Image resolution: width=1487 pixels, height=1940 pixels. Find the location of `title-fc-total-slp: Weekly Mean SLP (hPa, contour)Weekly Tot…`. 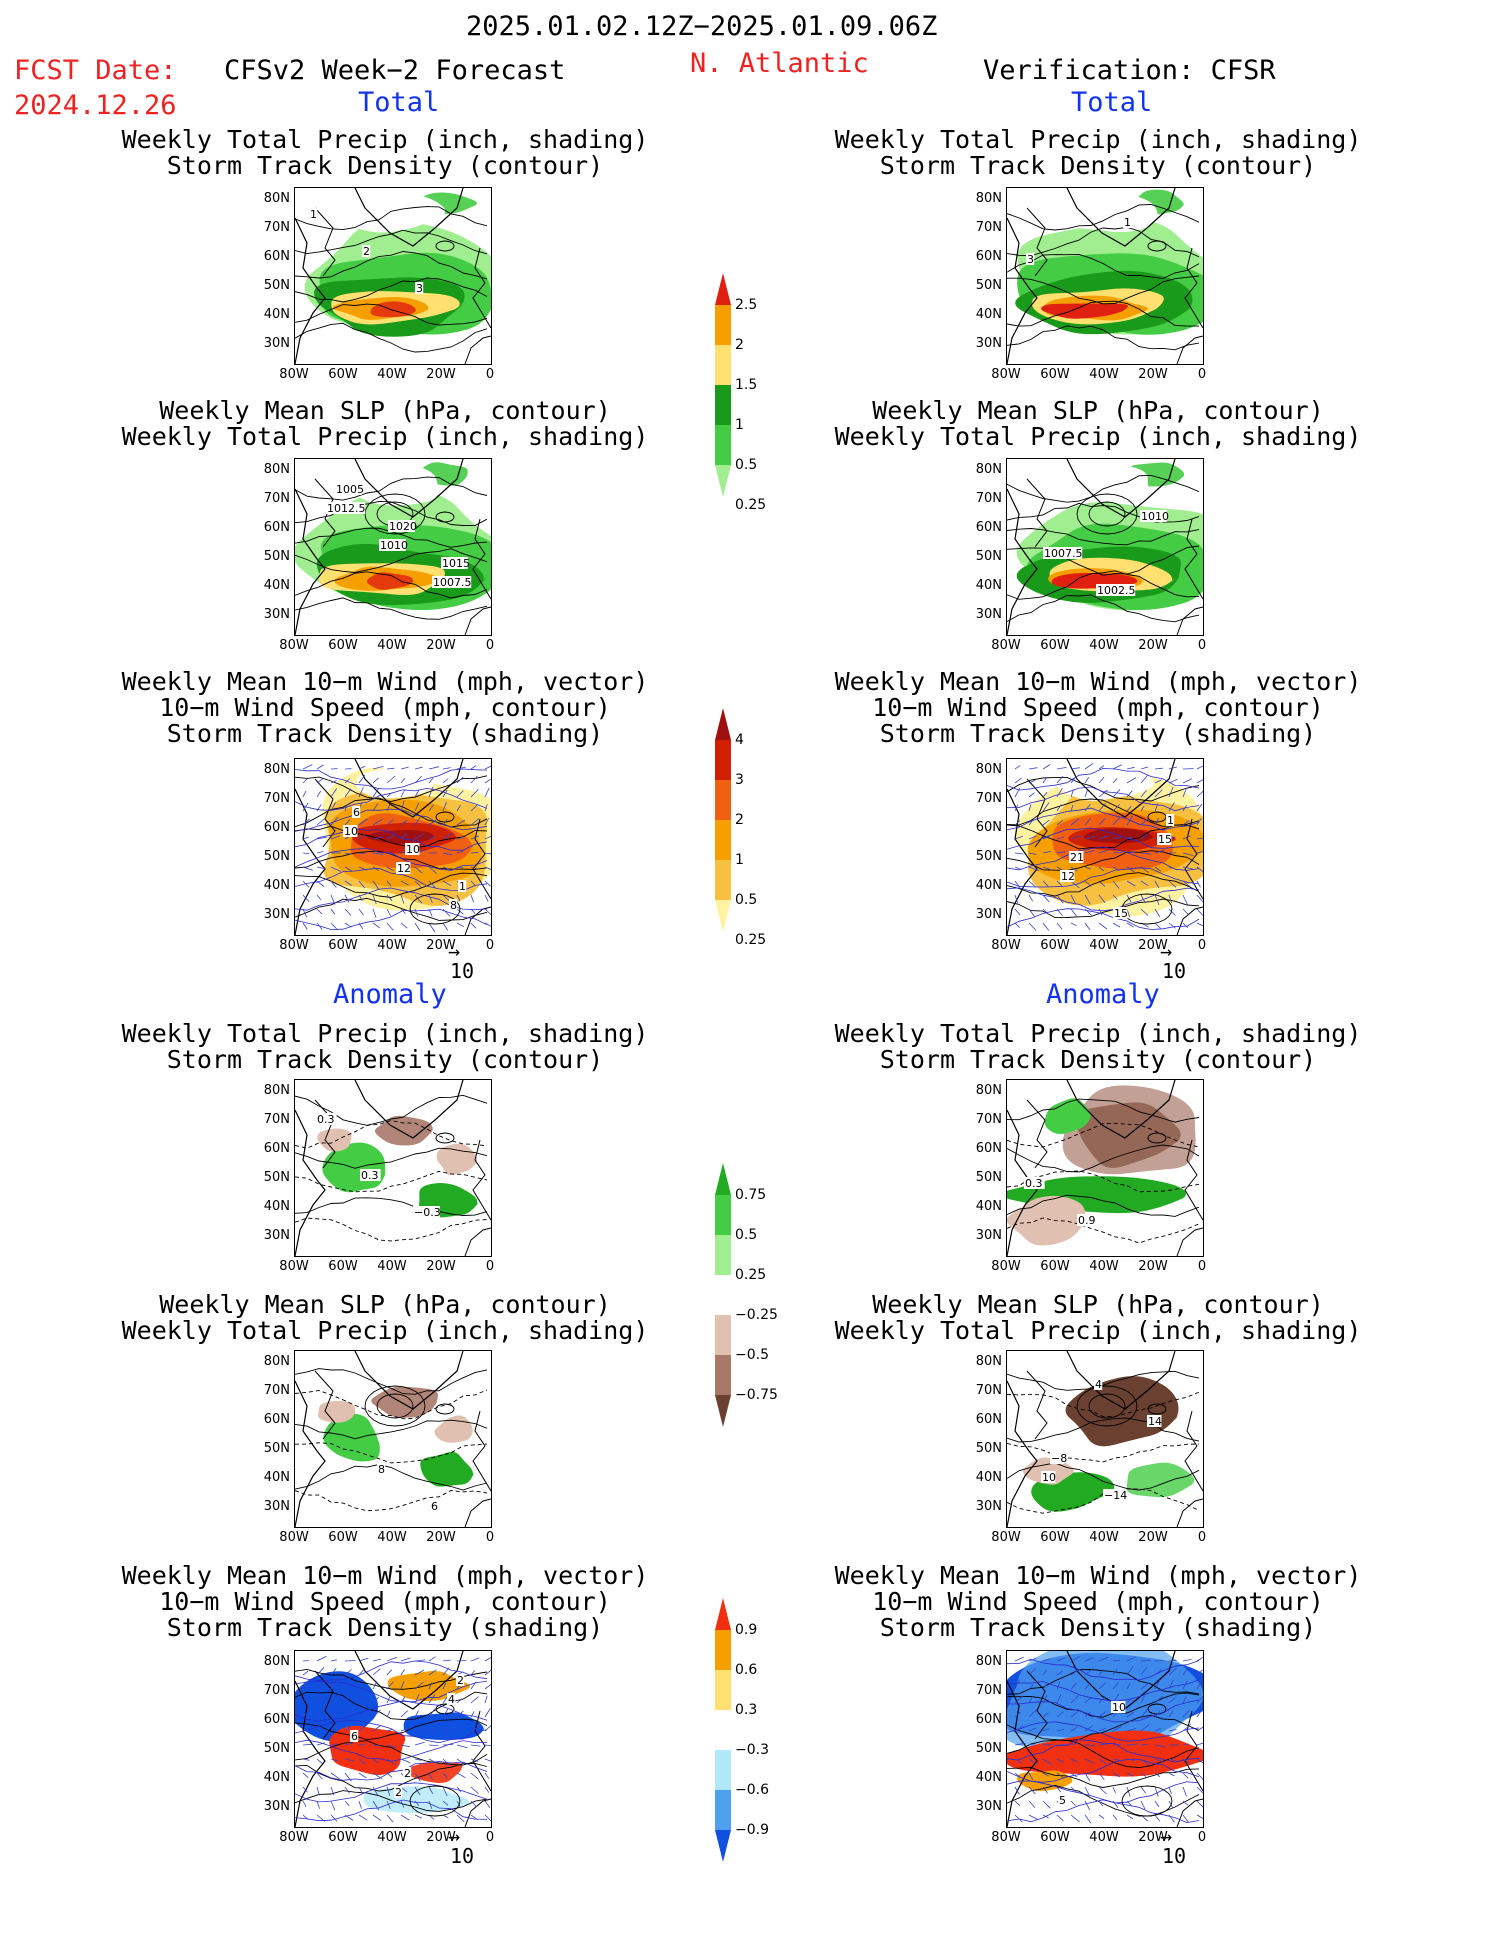

title-fc-total-slp: Weekly Mean SLP (hPa, contour)Weekly Tot… is located at coordinates (385, 424).